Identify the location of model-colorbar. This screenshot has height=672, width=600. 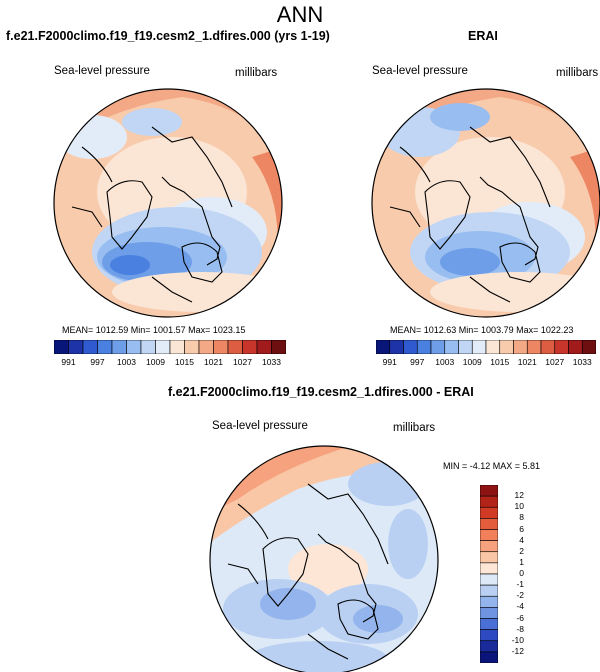
(170, 347).